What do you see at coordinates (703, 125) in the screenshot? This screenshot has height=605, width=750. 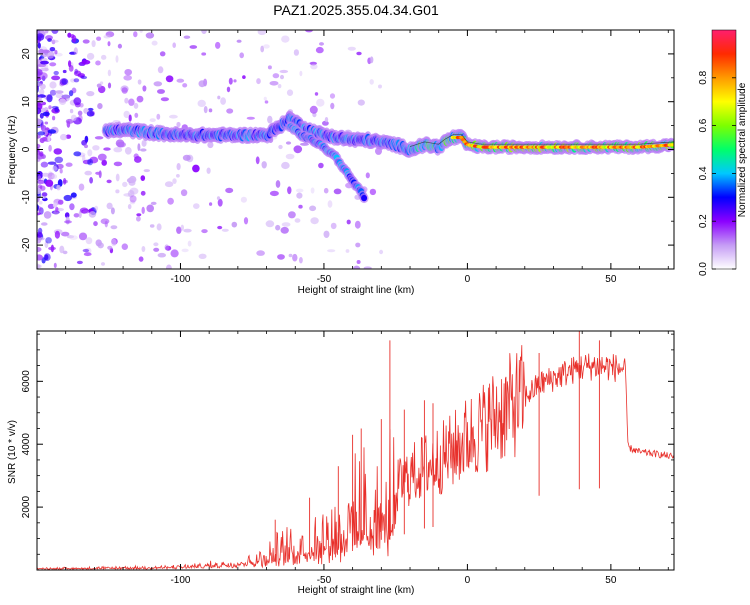 I see `colorbar-tick-label: 0.6` at bounding box center [703, 125].